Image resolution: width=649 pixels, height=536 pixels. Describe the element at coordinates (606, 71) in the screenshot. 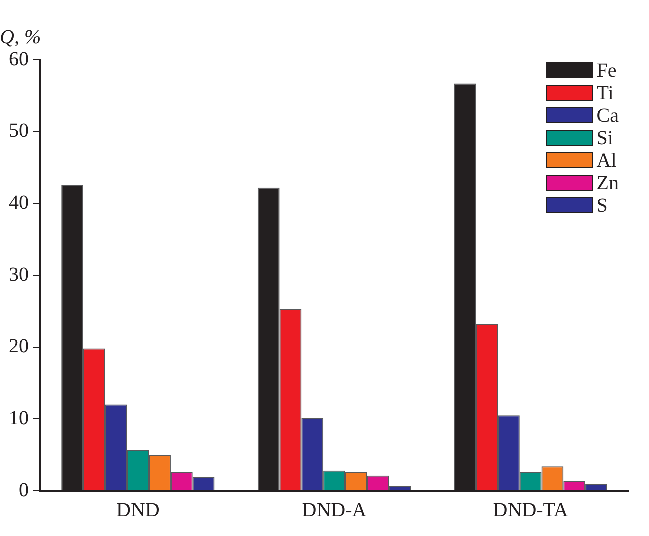

I see `legend-label: Fe` at that location.